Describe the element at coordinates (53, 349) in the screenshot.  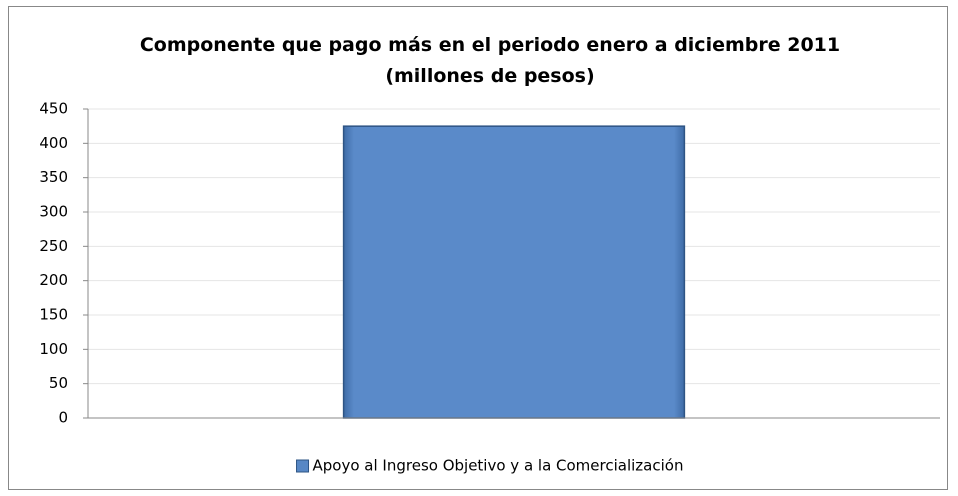
I see `y-tick-label: 100` at that location.